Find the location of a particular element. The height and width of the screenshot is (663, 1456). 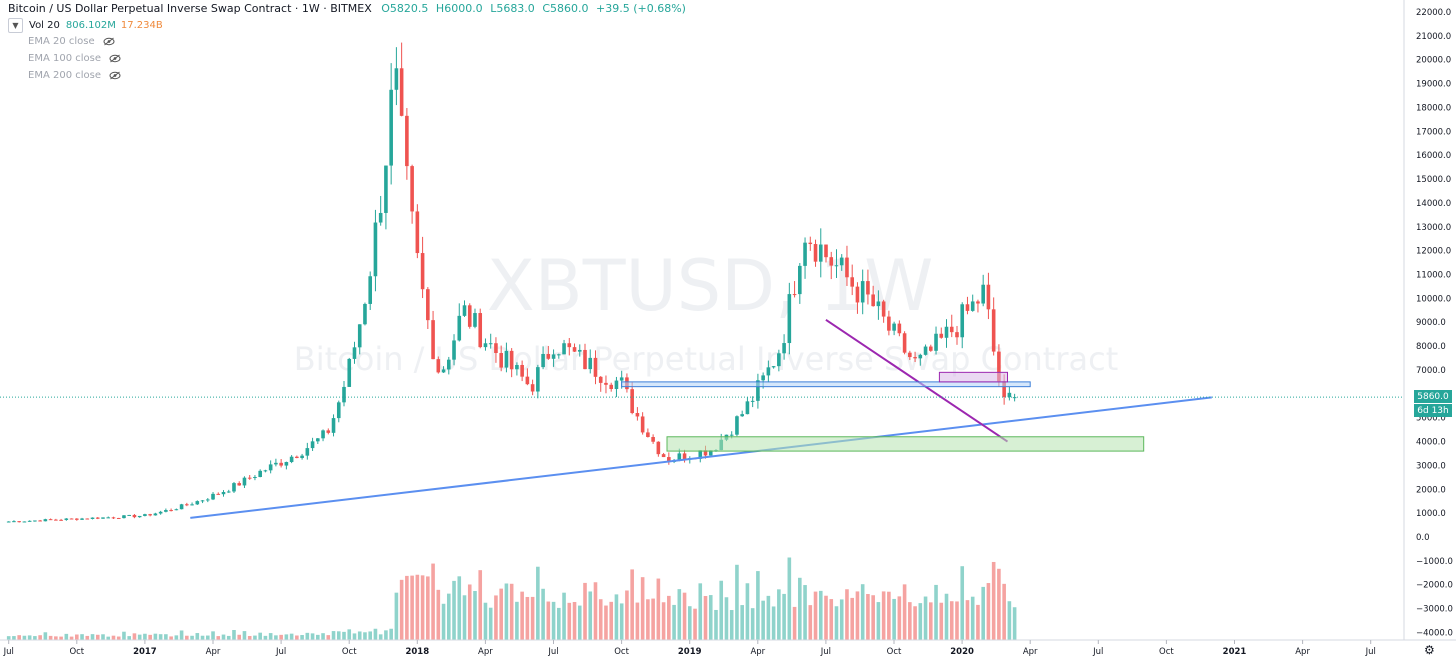

time-tick-label: 2021 is located at coordinates (1235, 652).